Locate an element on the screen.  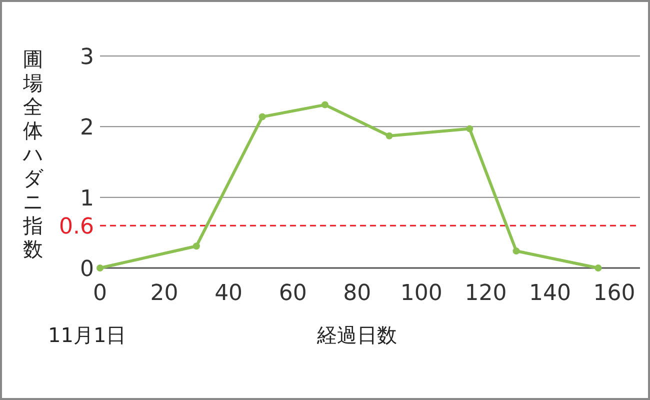
y-tick-label: 1 is located at coordinates (87, 199).